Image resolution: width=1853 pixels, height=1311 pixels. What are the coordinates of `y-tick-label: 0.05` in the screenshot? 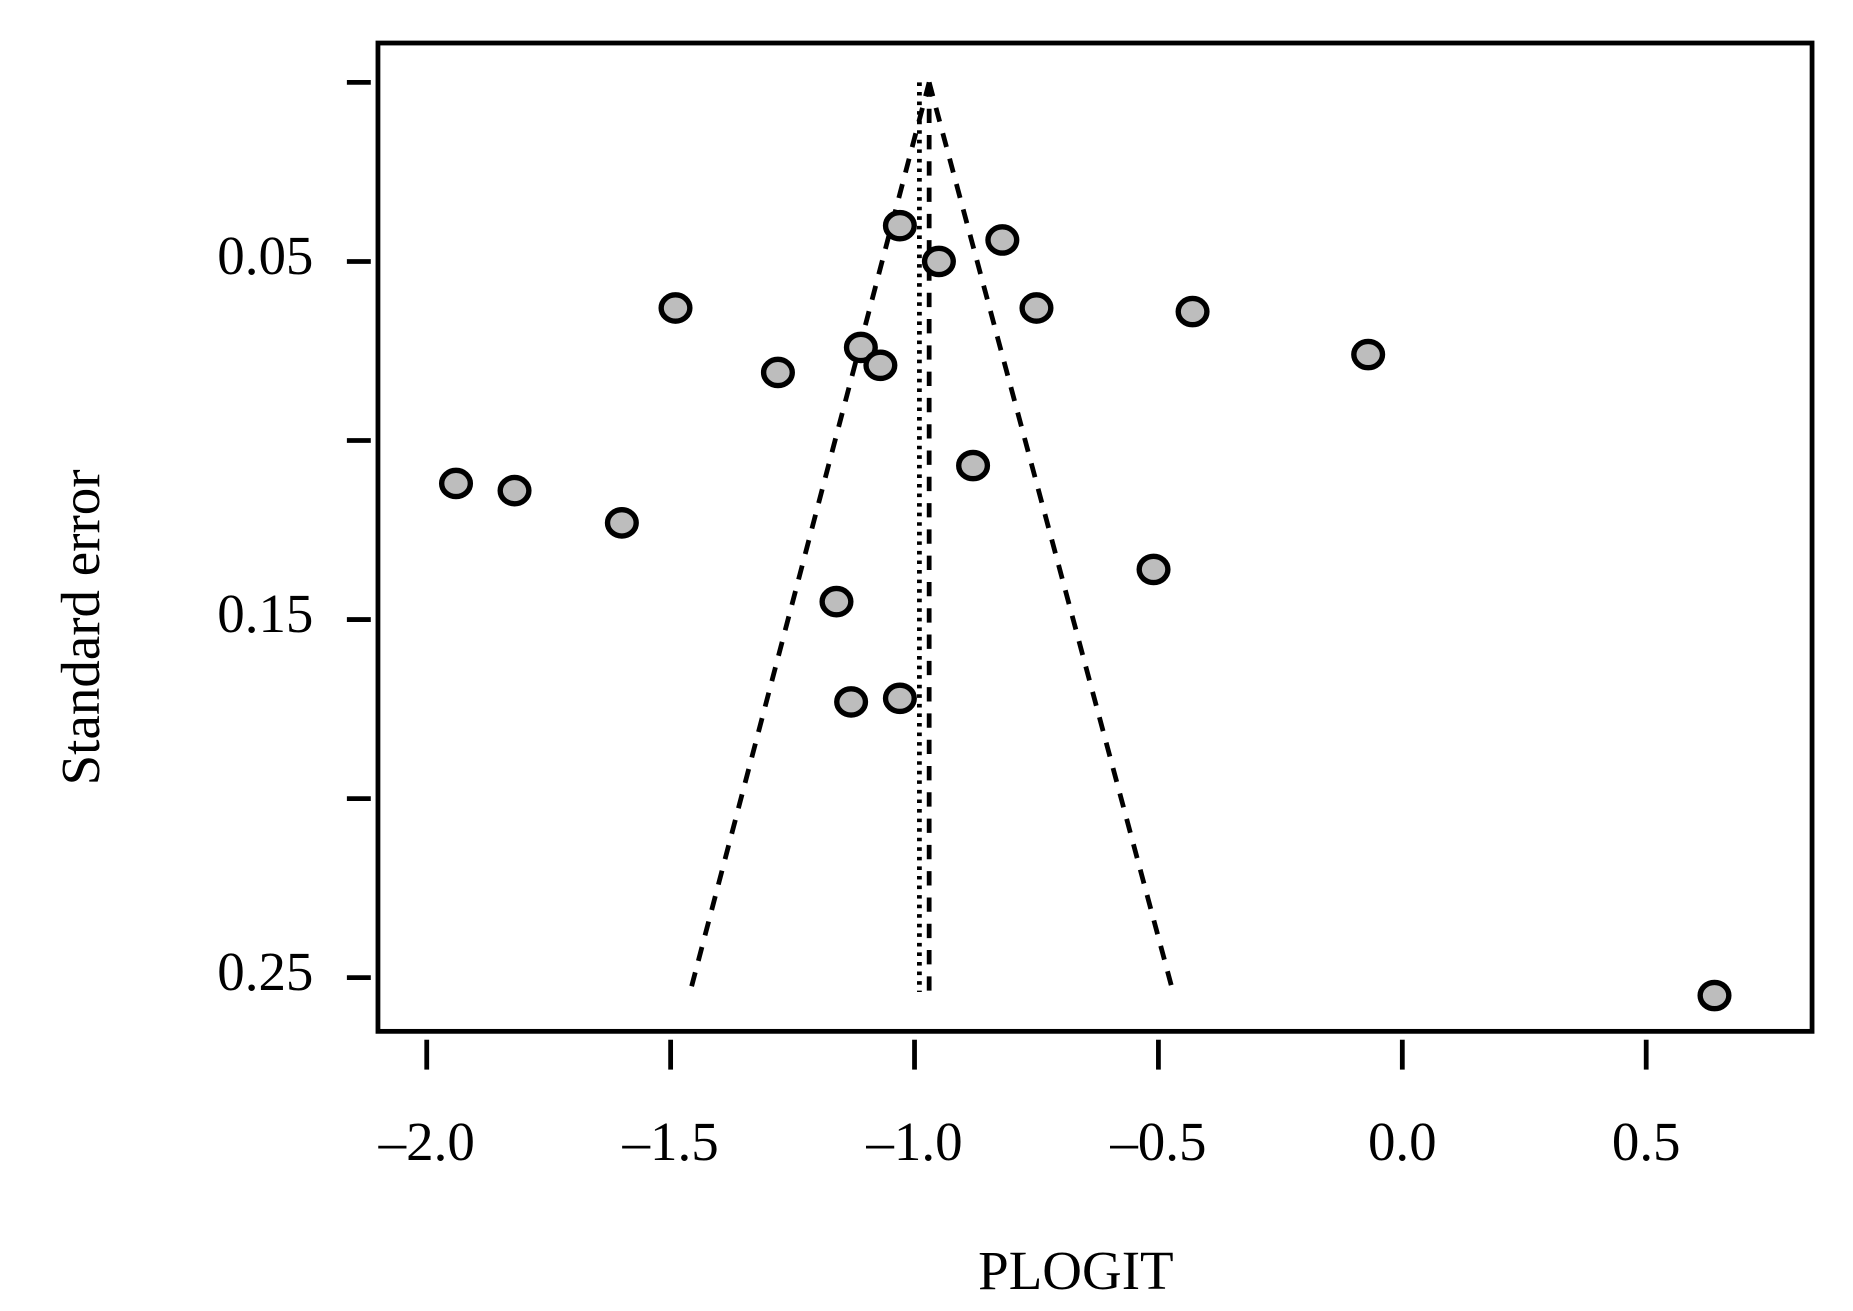 It's located at (265, 255).